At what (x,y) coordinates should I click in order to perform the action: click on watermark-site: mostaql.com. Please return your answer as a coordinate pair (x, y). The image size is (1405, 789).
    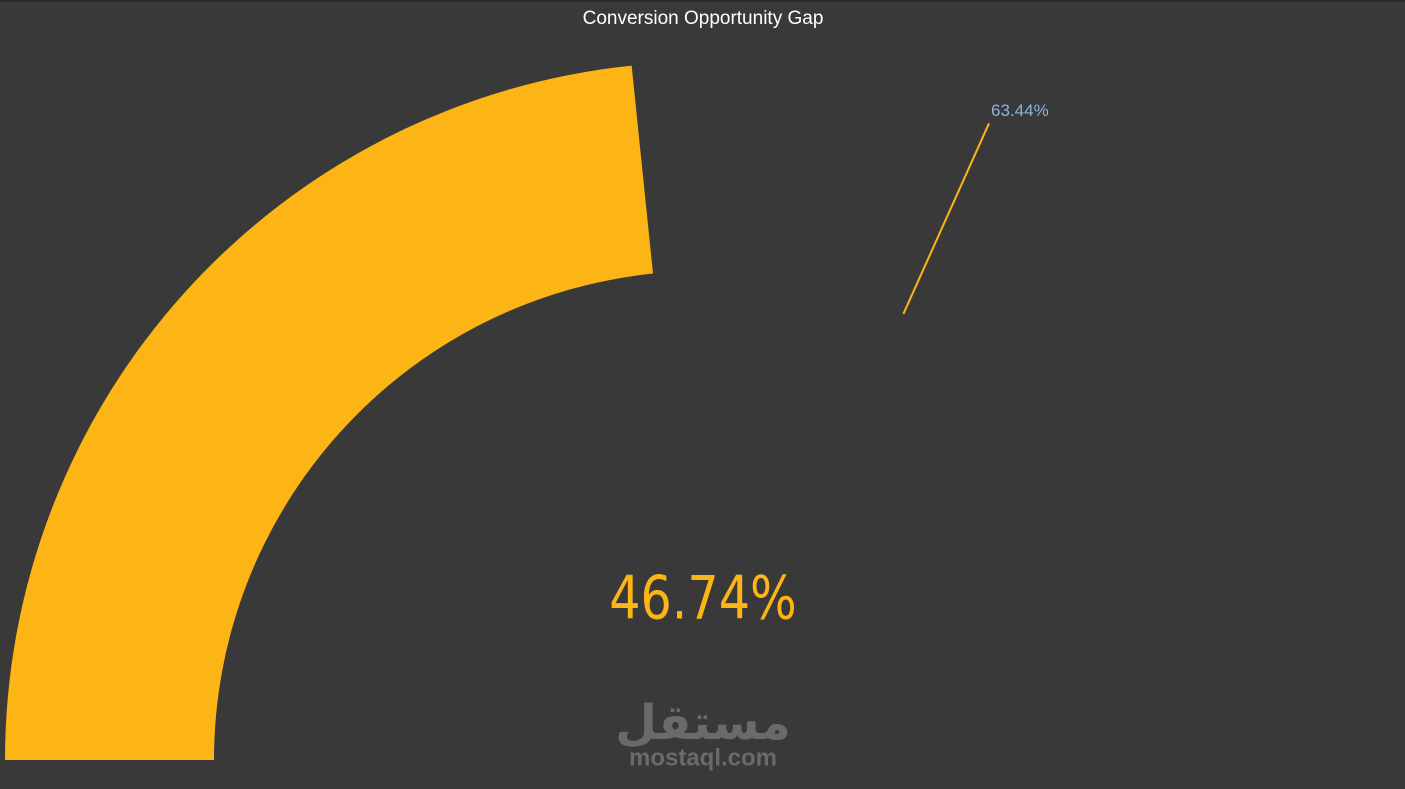
    Looking at the image, I should click on (703, 757).